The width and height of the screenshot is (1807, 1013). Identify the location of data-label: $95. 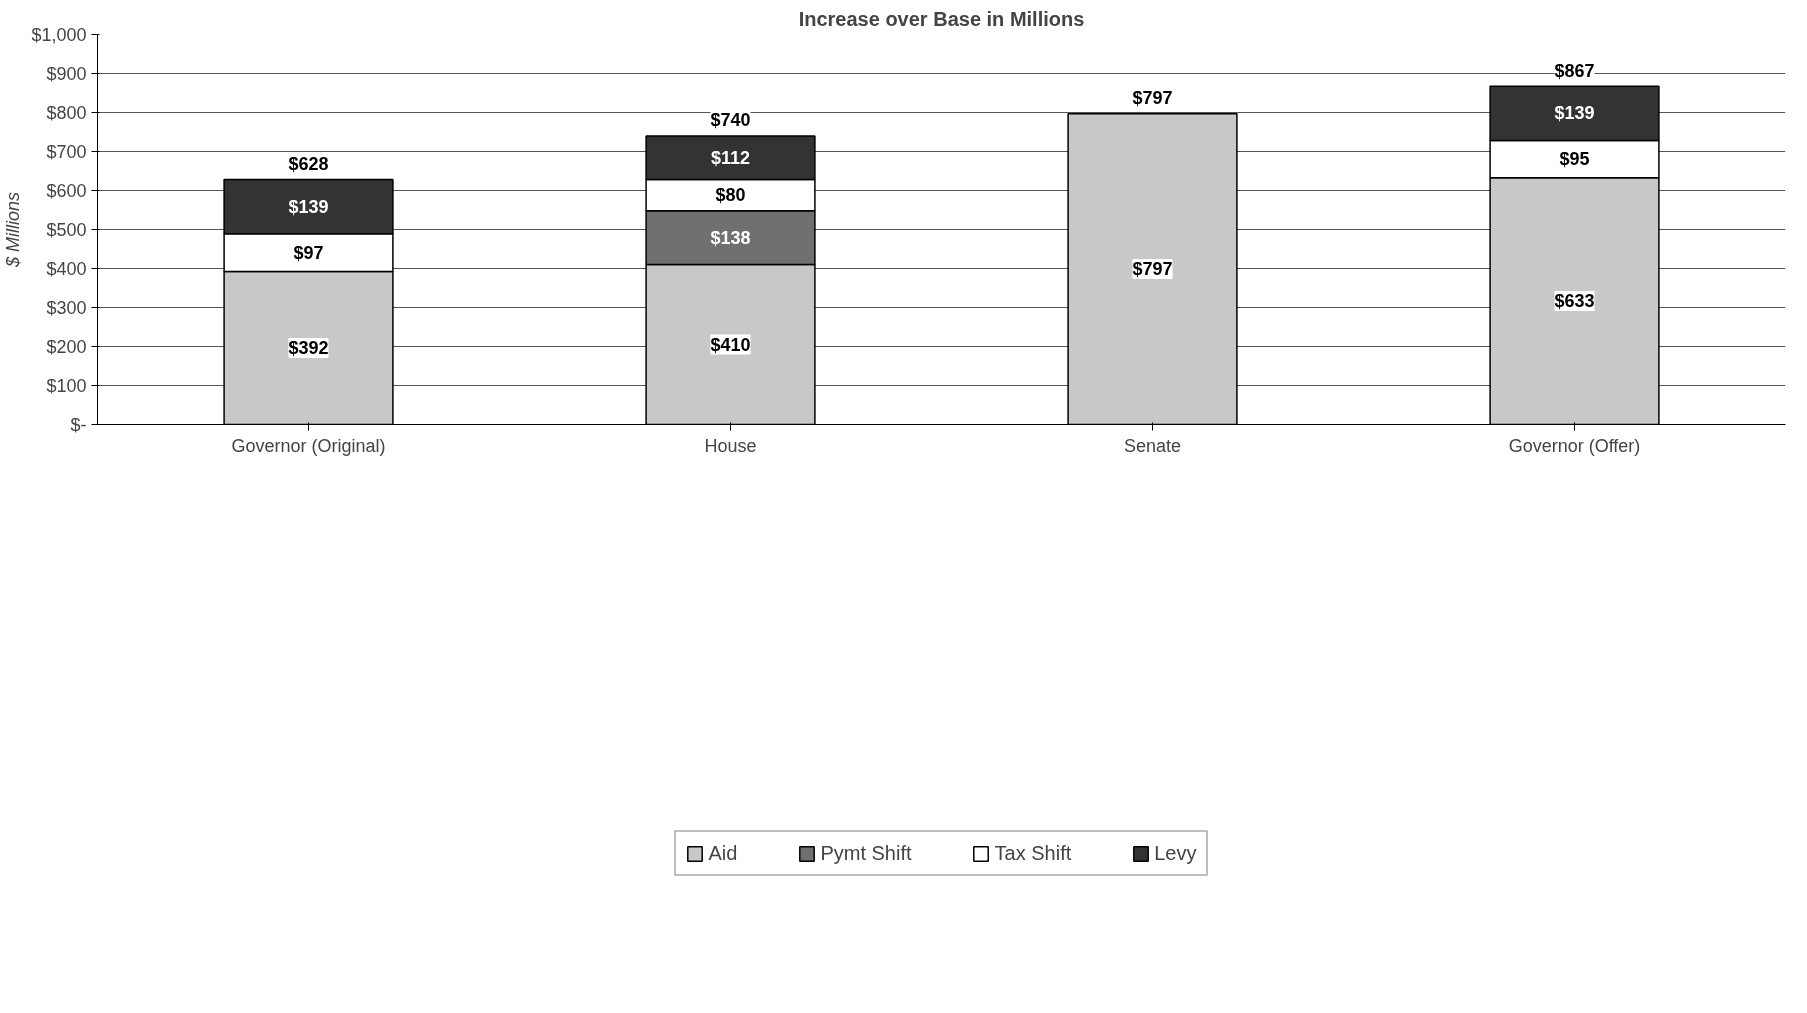
(1574, 159).